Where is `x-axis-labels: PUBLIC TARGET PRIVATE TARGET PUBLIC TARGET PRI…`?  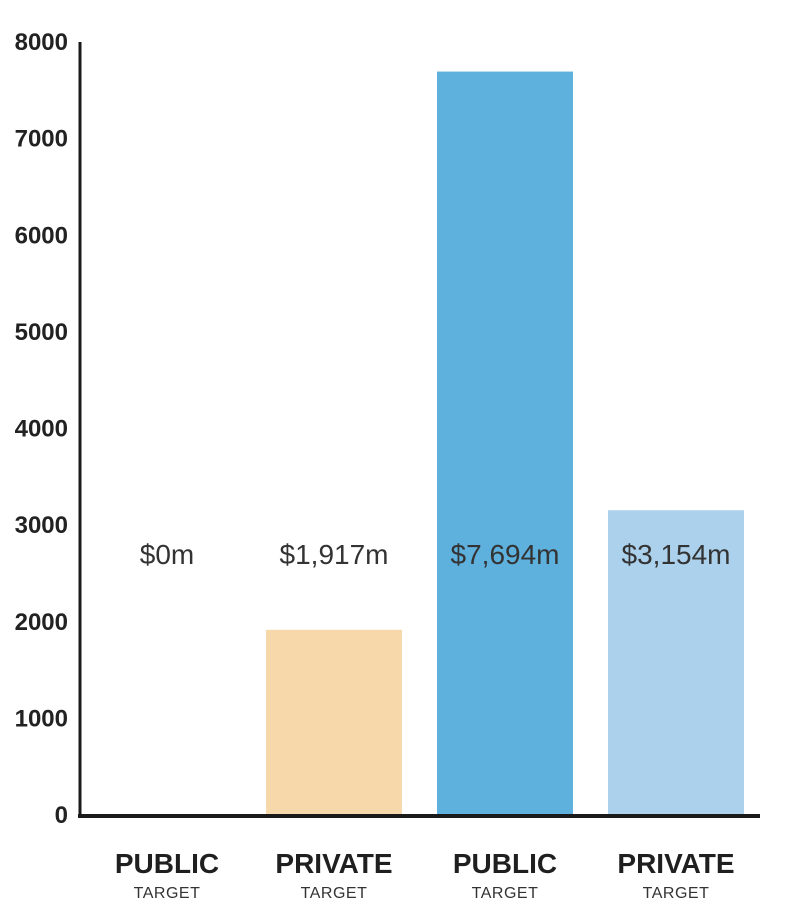 x-axis-labels: PUBLIC TARGET PRIVATE TARGET PUBLIC TARGET PRI… is located at coordinates (425, 875).